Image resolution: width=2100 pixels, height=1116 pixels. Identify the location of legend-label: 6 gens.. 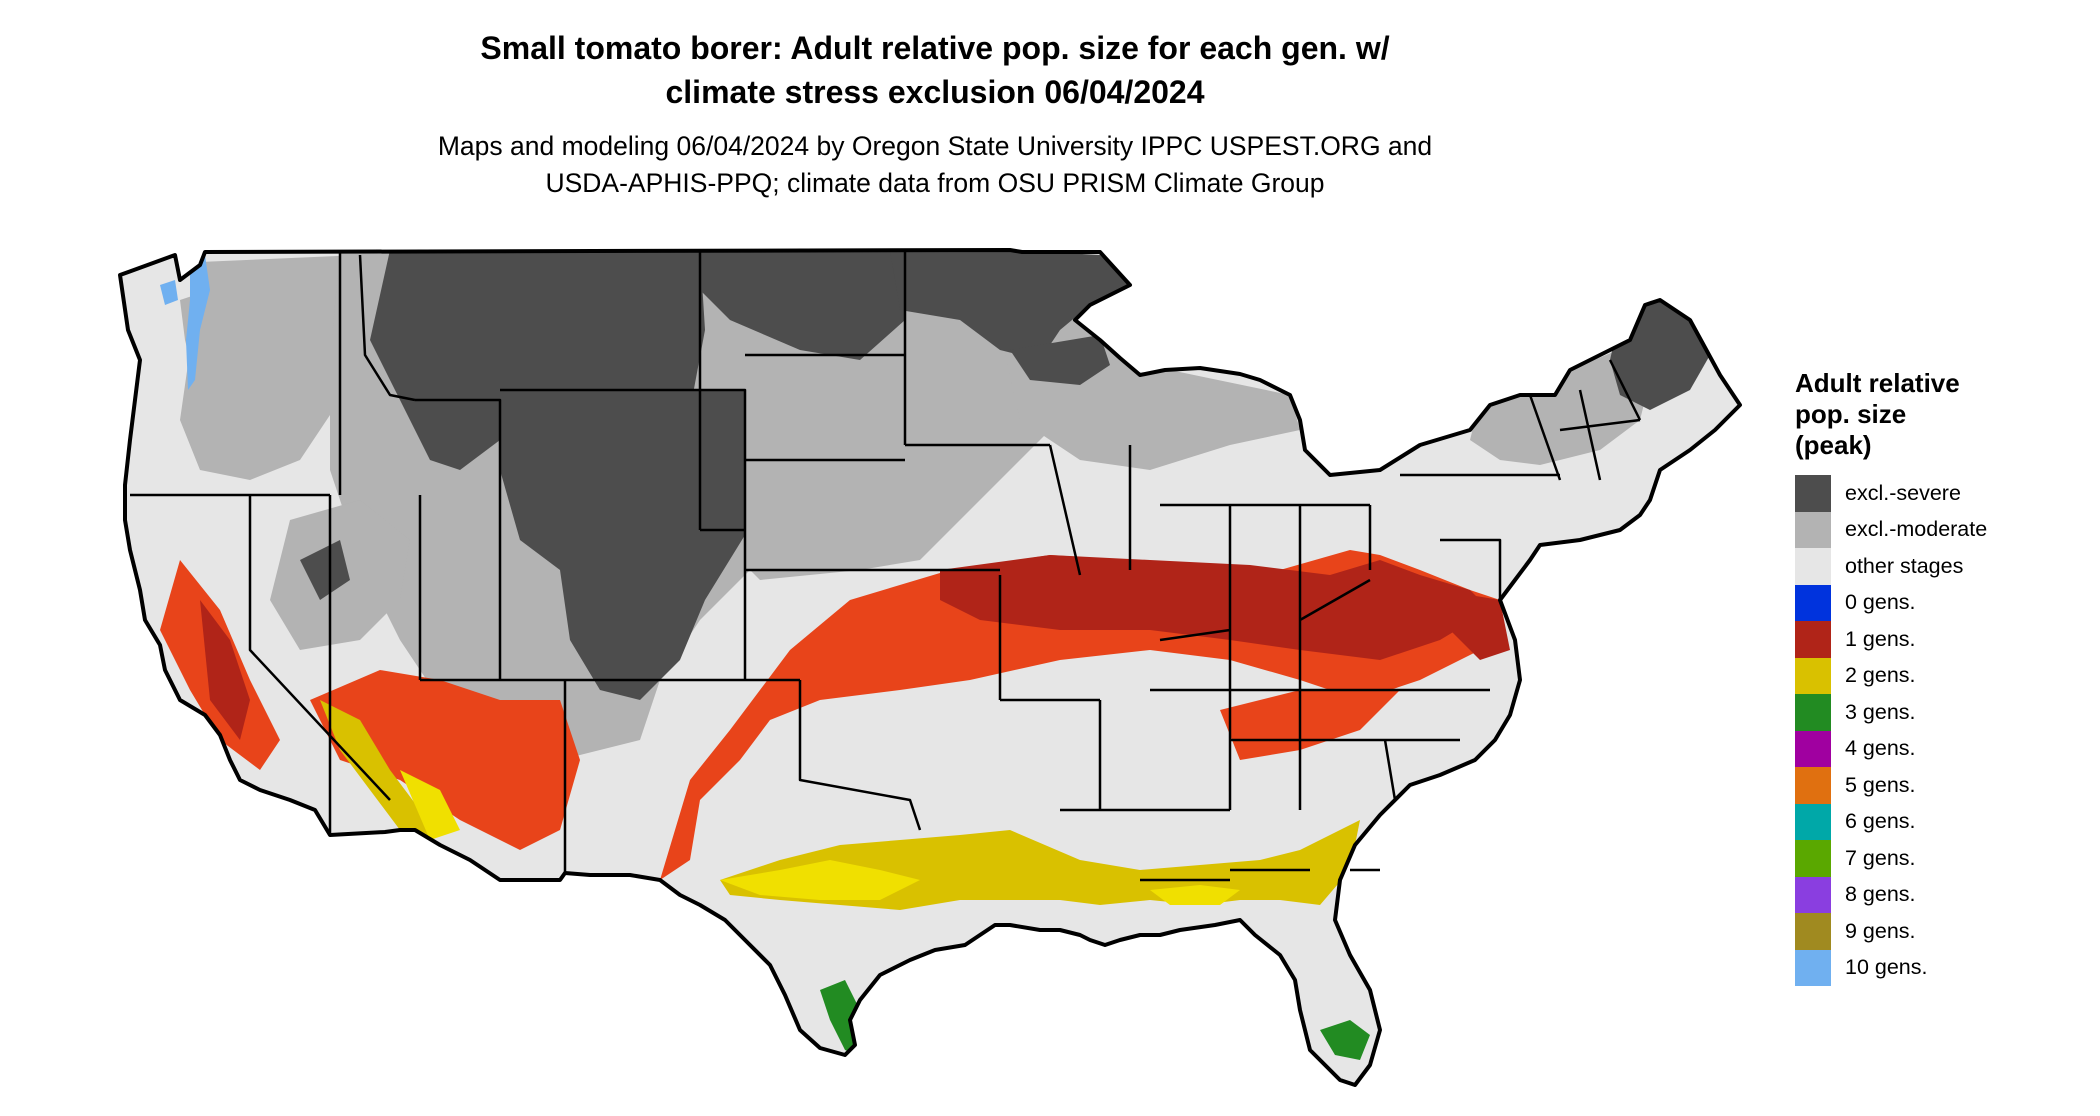
(1880, 821).